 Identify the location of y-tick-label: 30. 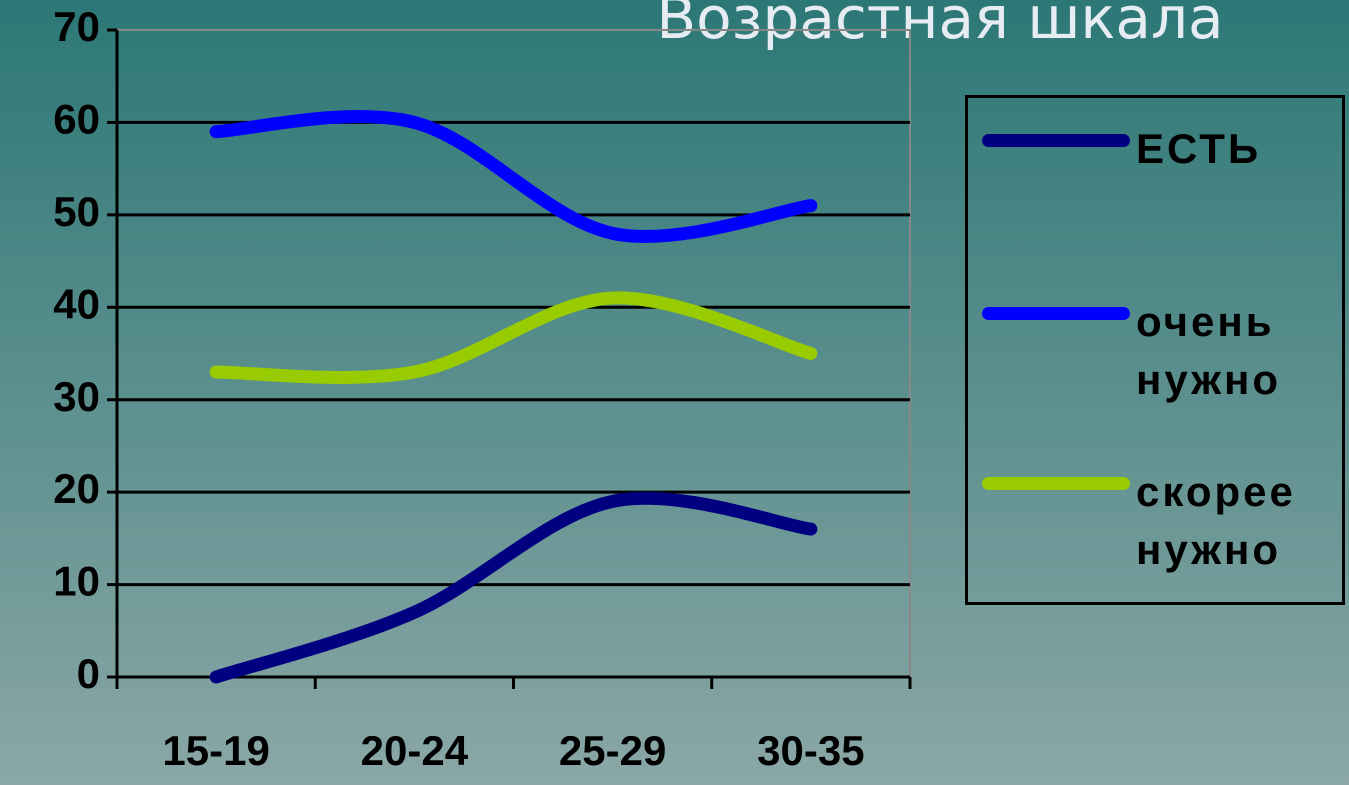
(76, 396).